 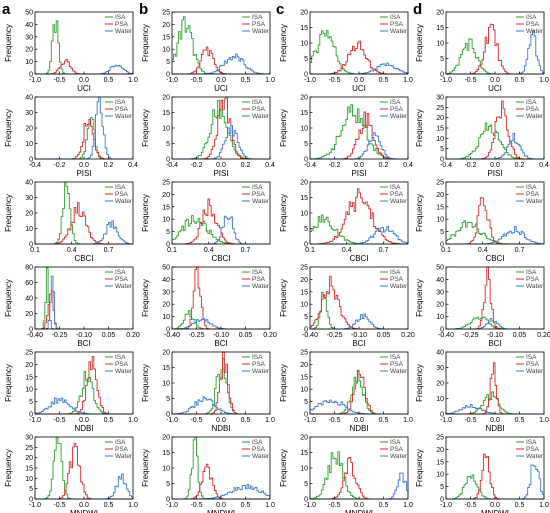 I want to click on x-tick-label: -0.40, so click(x=446, y=335).